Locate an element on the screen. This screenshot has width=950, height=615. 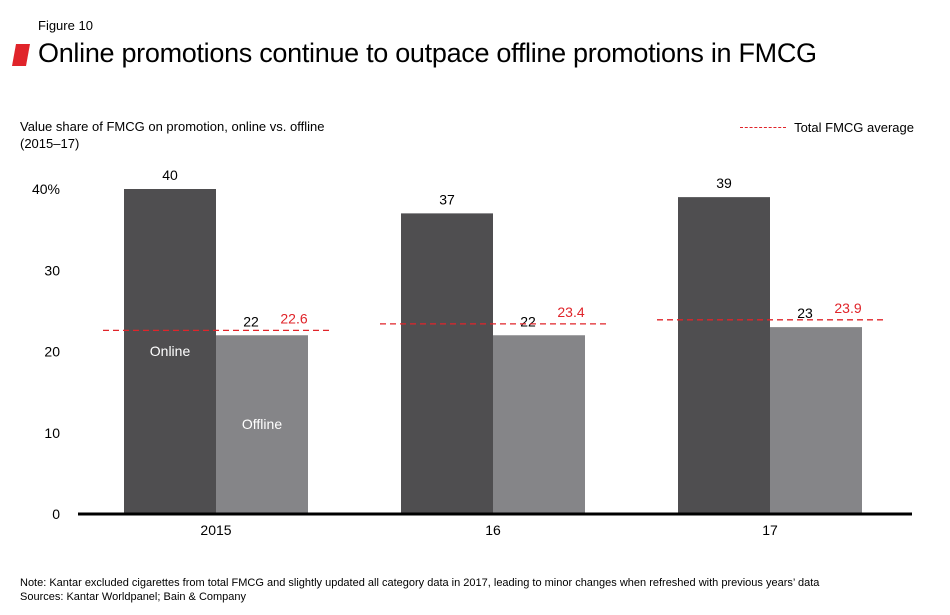
brand-mark-icon is located at coordinates (21, 55).